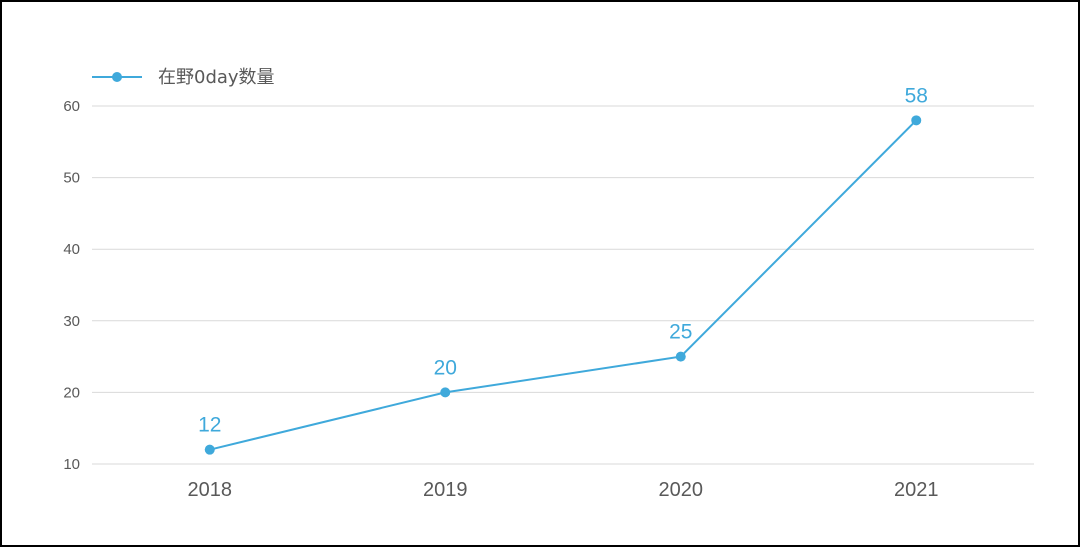  Describe the element at coordinates (209, 425) in the screenshot. I see `data-label: 12` at that location.